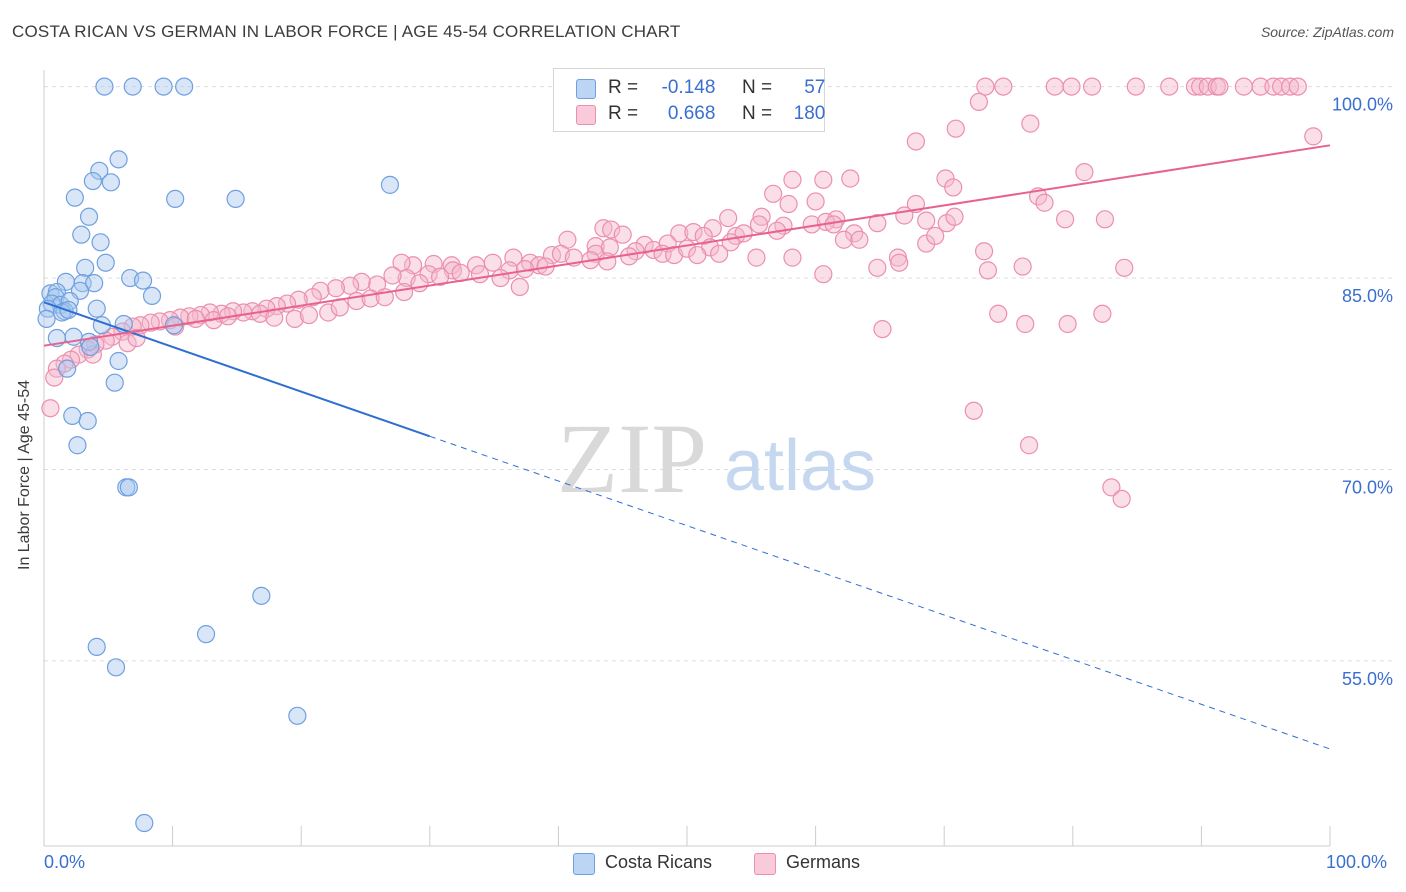  What do you see at coordinates (1327, 32) in the screenshot?
I see `source-credit: Source: ZipAtlas.com` at bounding box center [1327, 32].